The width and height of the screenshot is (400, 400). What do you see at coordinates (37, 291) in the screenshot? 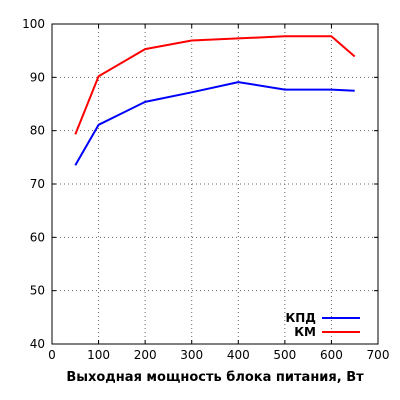
I see `y-tick-label: 50` at bounding box center [37, 291].